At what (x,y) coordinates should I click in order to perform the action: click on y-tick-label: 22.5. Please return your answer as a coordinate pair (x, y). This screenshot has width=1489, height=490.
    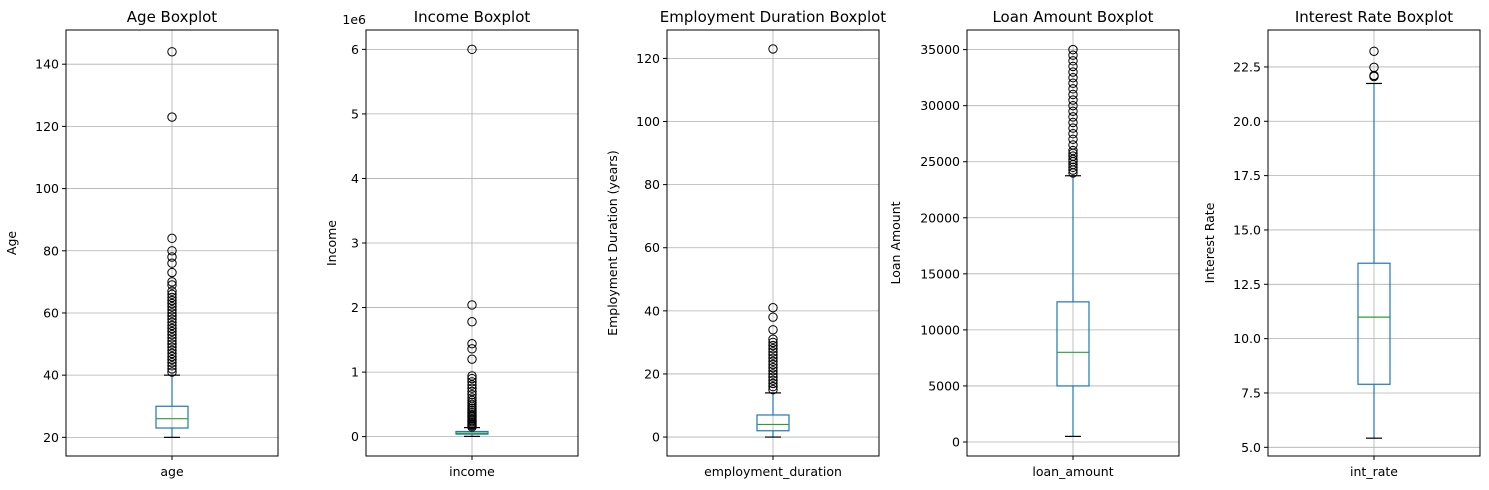
    Looking at the image, I should click on (1247, 66).